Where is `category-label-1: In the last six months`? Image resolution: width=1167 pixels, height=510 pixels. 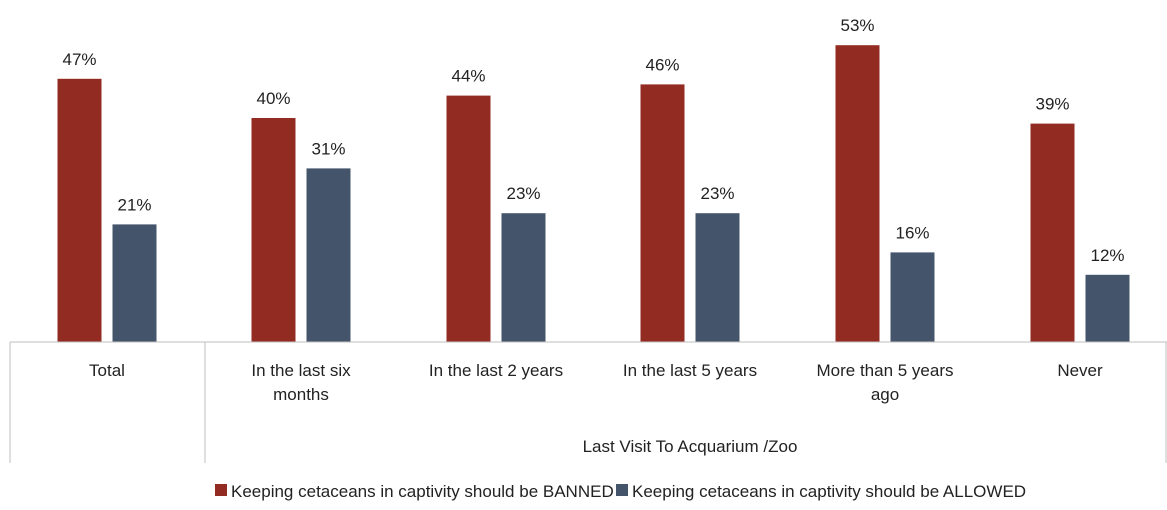
category-label-1: In the last six months is located at coordinates (301, 382).